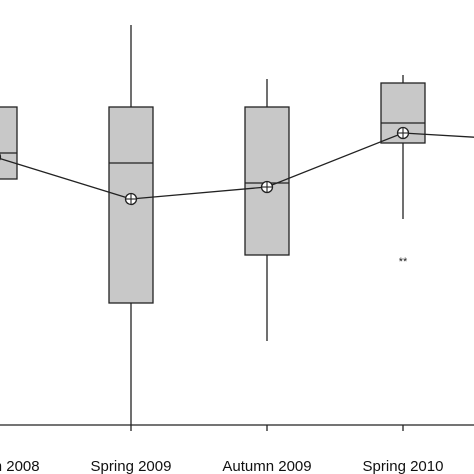  I want to click on outlier-marker: **, so click(403, 262).